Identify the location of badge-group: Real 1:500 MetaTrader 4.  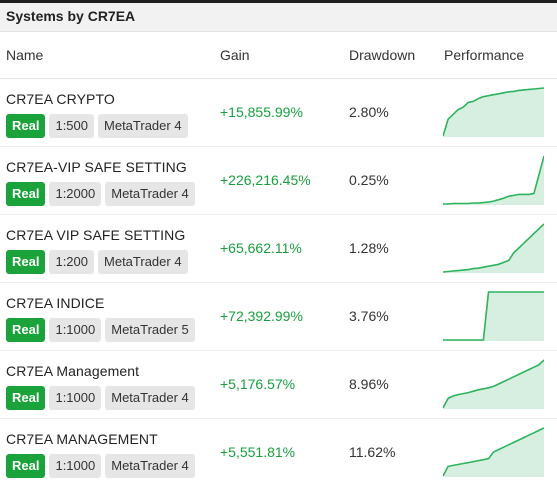
(97, 126).